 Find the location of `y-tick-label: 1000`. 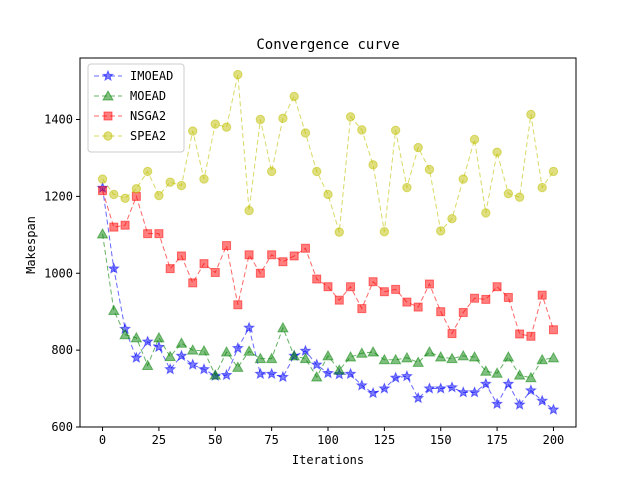

y-tick-label: 1000 is located at coordinates (58, 273).